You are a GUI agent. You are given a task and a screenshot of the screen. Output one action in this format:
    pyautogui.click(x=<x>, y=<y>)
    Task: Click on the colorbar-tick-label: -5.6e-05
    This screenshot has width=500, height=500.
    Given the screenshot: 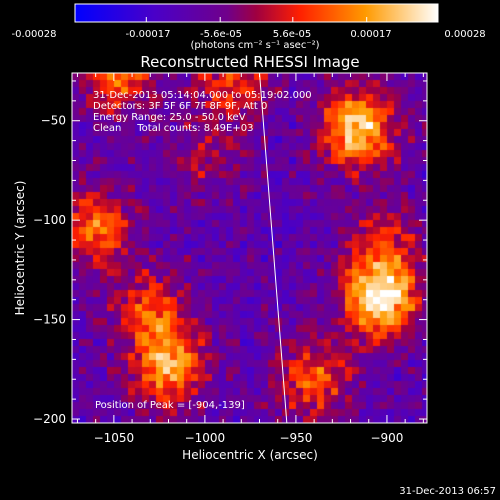 What is the action you would take?
    pyautogui.click(x=221, y=34)
    